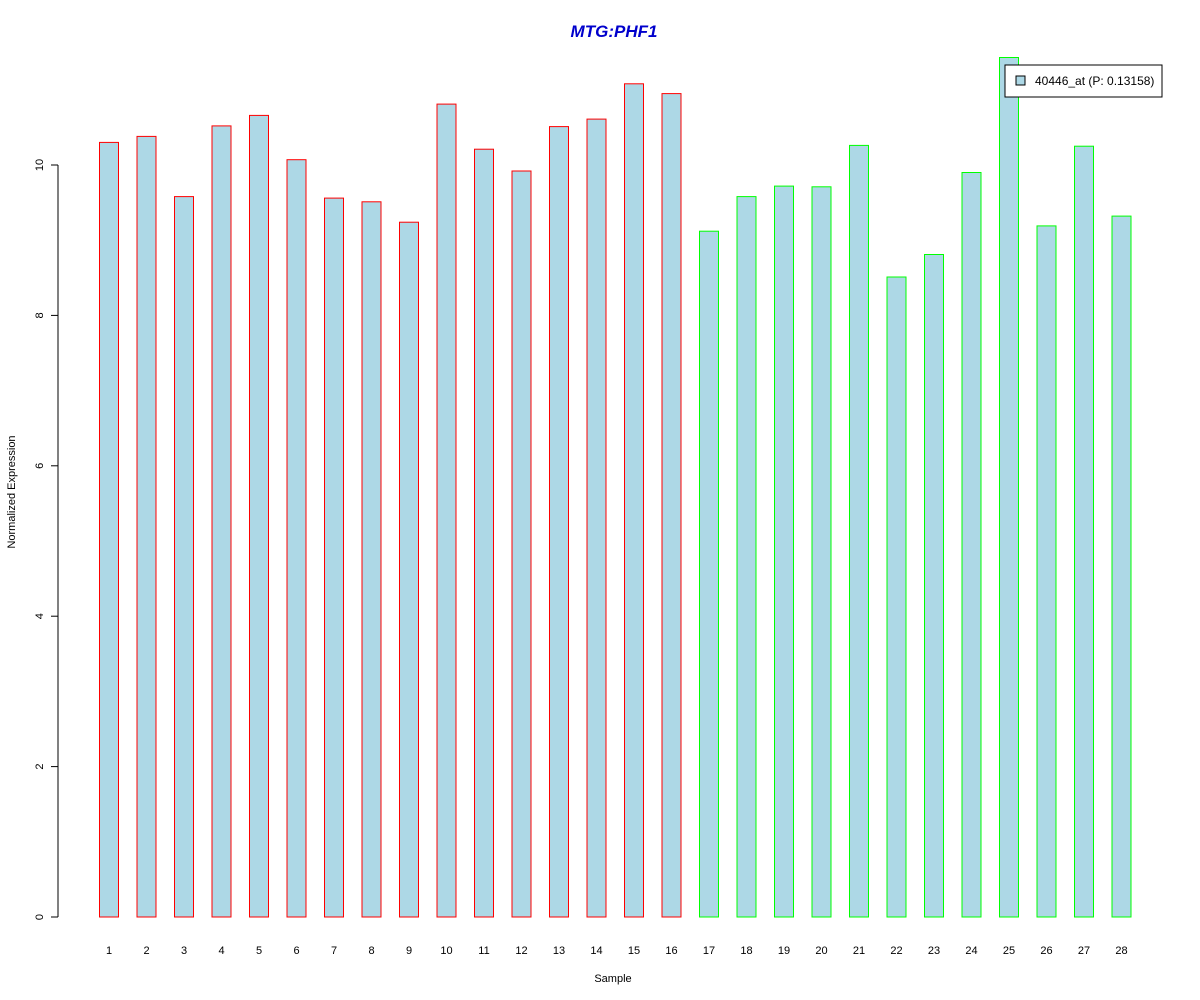 This screenshot has height=1000, width=1200. Describe the element at coordinates (709, 951) in the screenshot. I see `x-tick-label: 17` at that location.